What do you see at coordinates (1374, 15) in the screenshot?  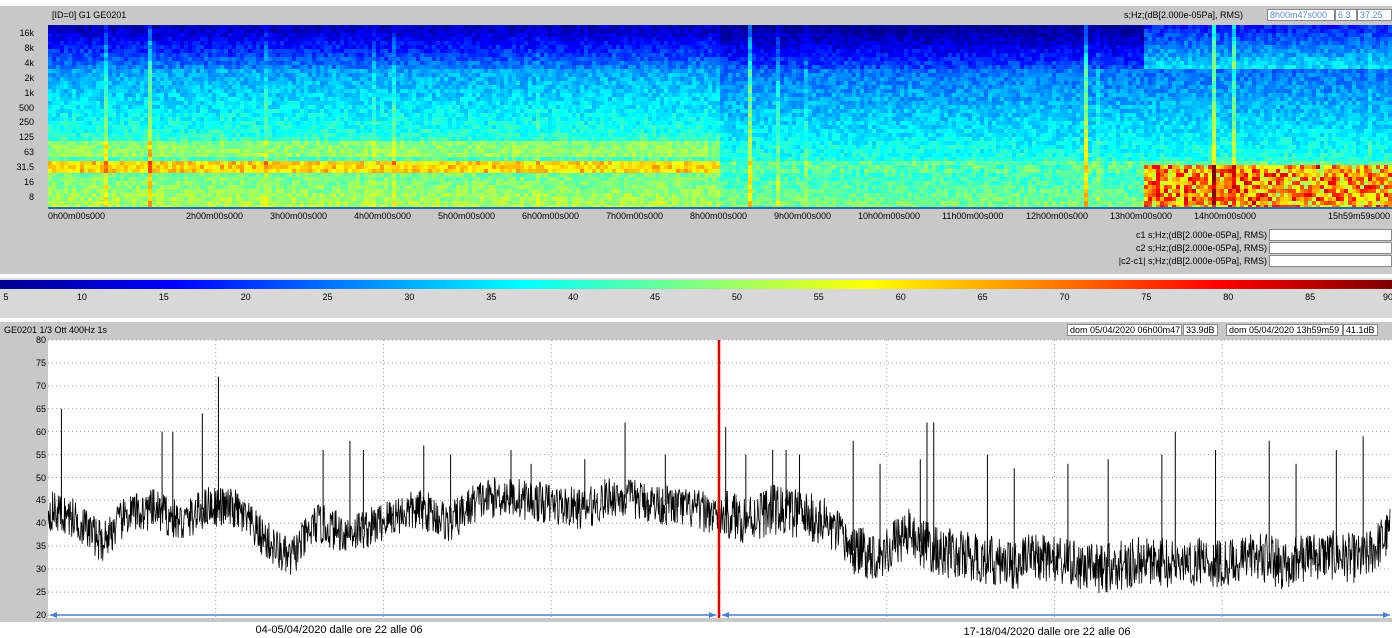 I see `cursor-value2-box: 37.25` at bounding box center [1374, 15].